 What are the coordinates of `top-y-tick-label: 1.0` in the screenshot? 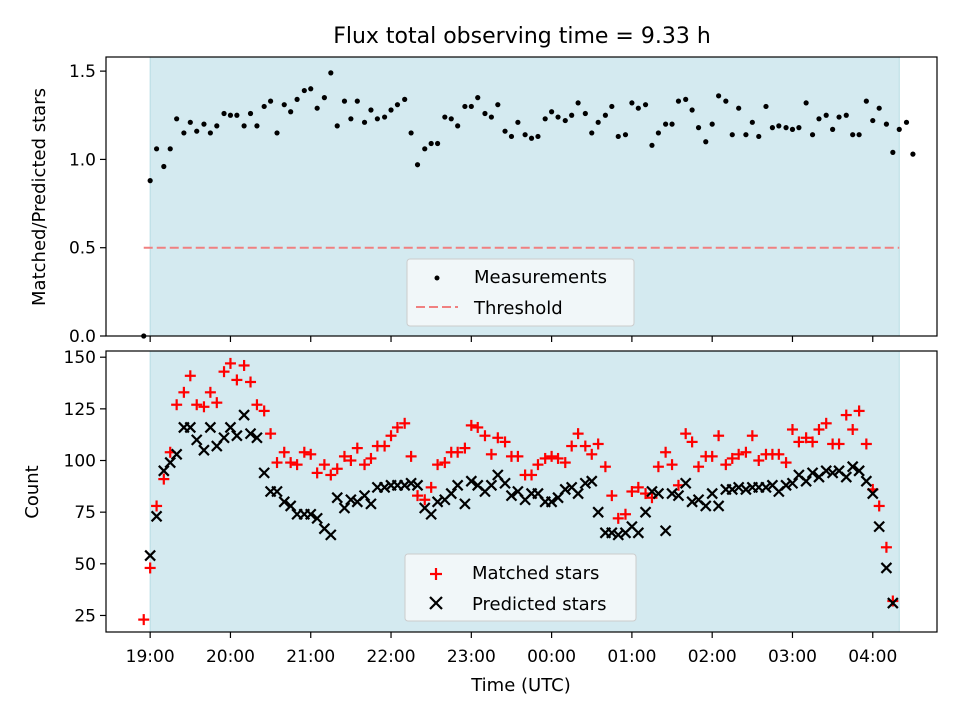 It's located at (82, 160).